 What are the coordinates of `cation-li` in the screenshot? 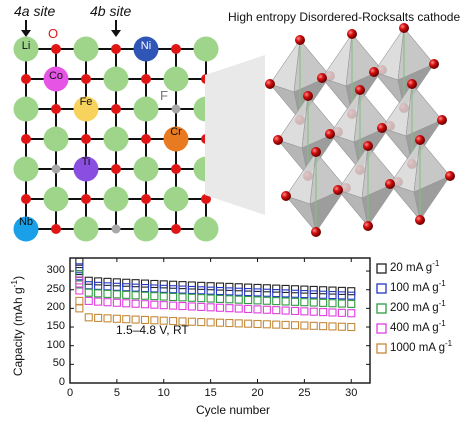 It's located at (26, 49).